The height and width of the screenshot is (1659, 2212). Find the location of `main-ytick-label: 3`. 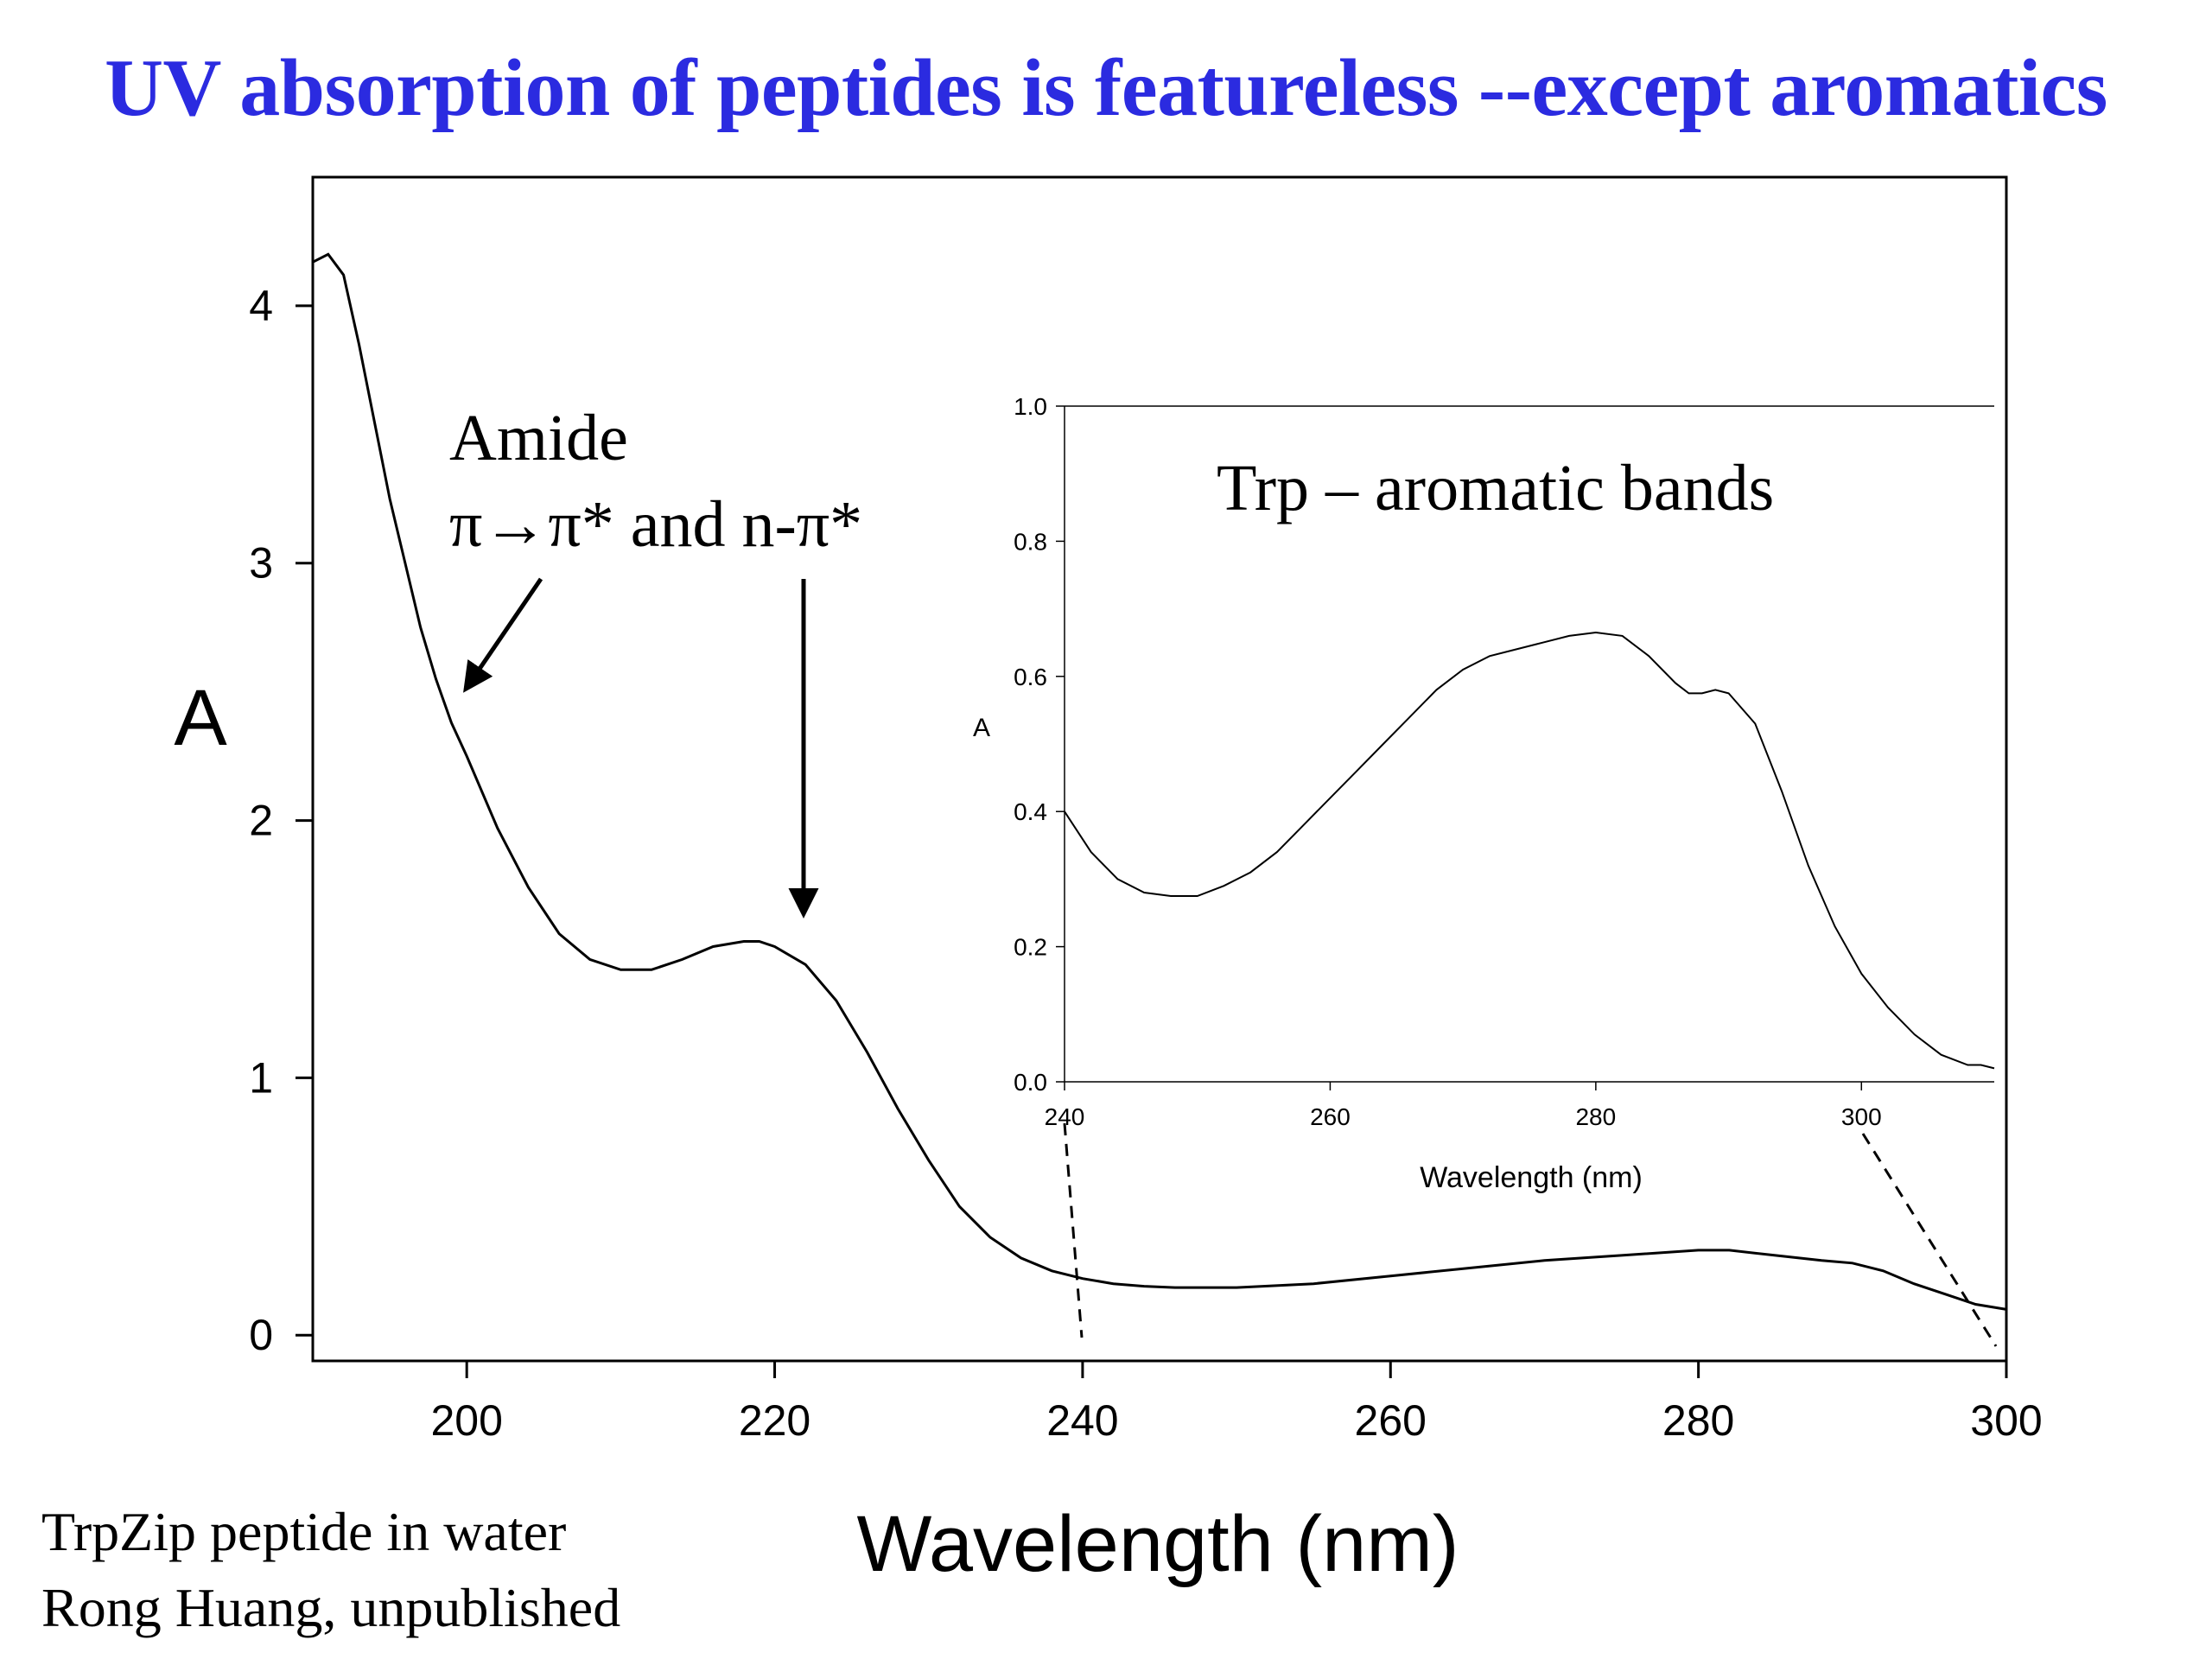

main-ytick-label: 3 is located at coordinates (261, 563).